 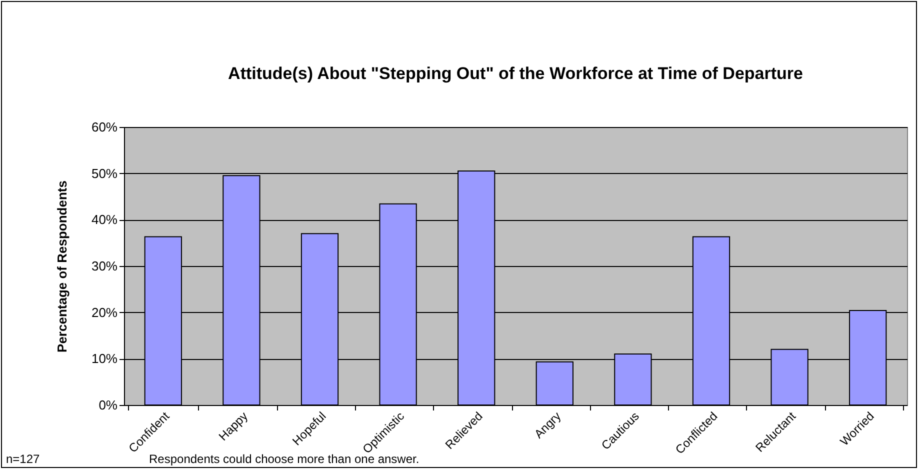 What do you see at coordinates (284, 459) in the screenshot?
I see `text: Respondents could choose more than one answer.` at bounding box center [284, 459].